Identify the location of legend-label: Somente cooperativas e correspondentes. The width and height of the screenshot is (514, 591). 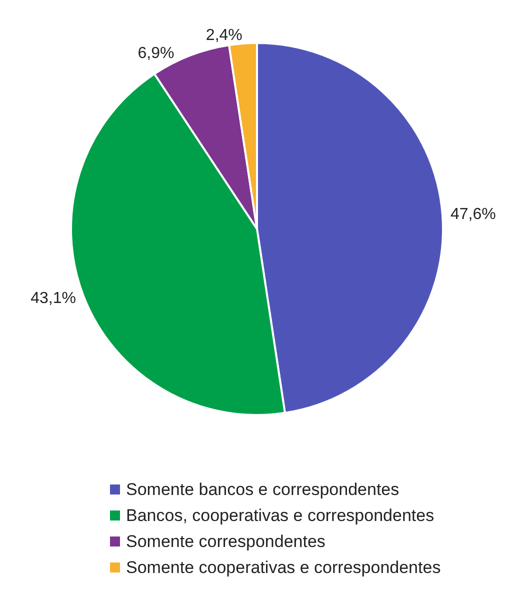
(283, 567).